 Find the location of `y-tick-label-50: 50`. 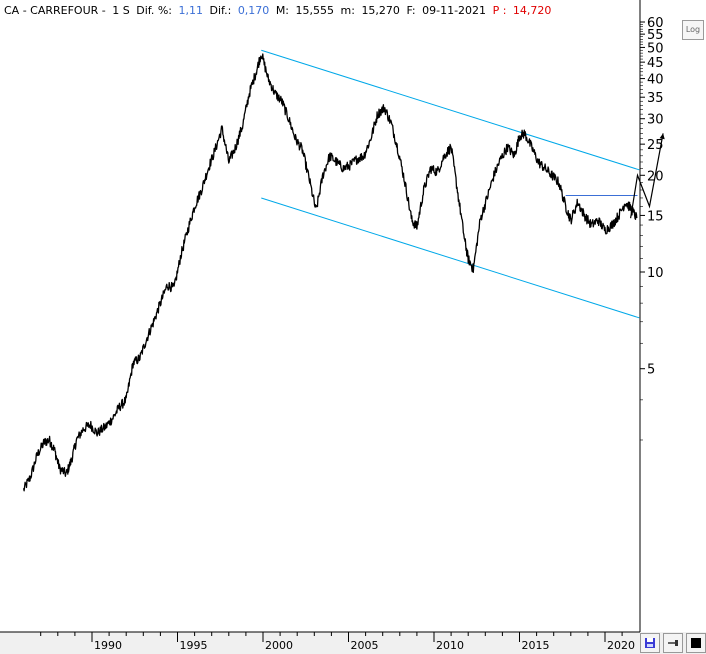

y-tick-label-50: 50 is located at coordinates (655, 48).